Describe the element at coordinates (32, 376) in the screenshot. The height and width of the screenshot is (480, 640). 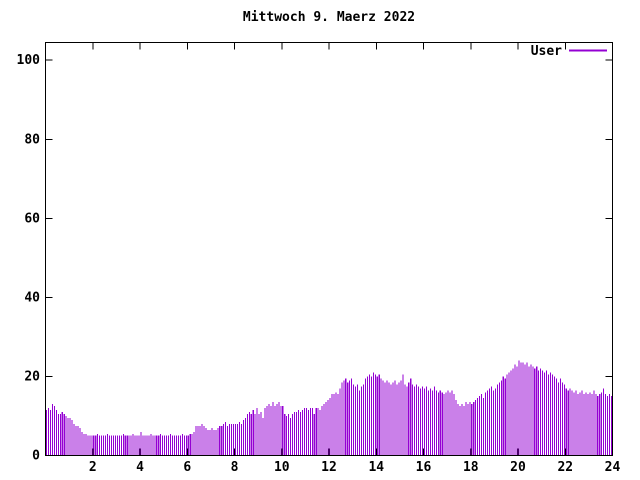
I see `y-tick-label: 20` at that location.